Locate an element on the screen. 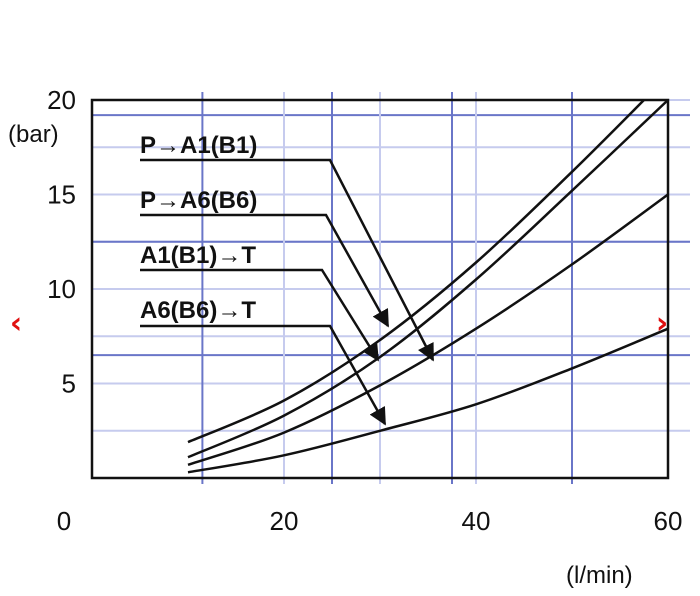 The height and width of the screenshot is (596, 700). x-tick-label: 60 is located at coordinates (668, 521).